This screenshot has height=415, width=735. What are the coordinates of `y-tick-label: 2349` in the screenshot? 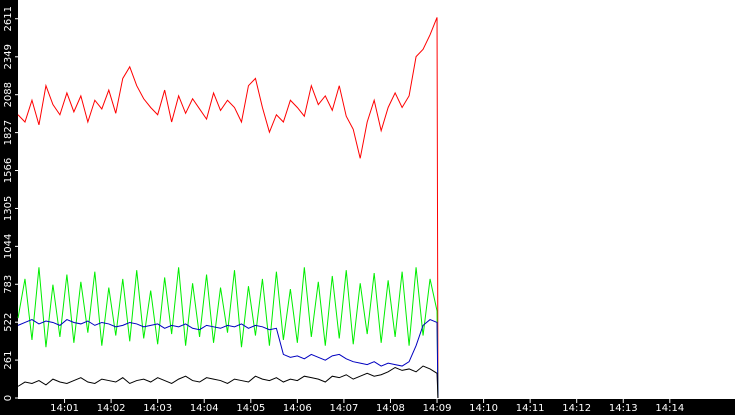 It's located at (8, 56).